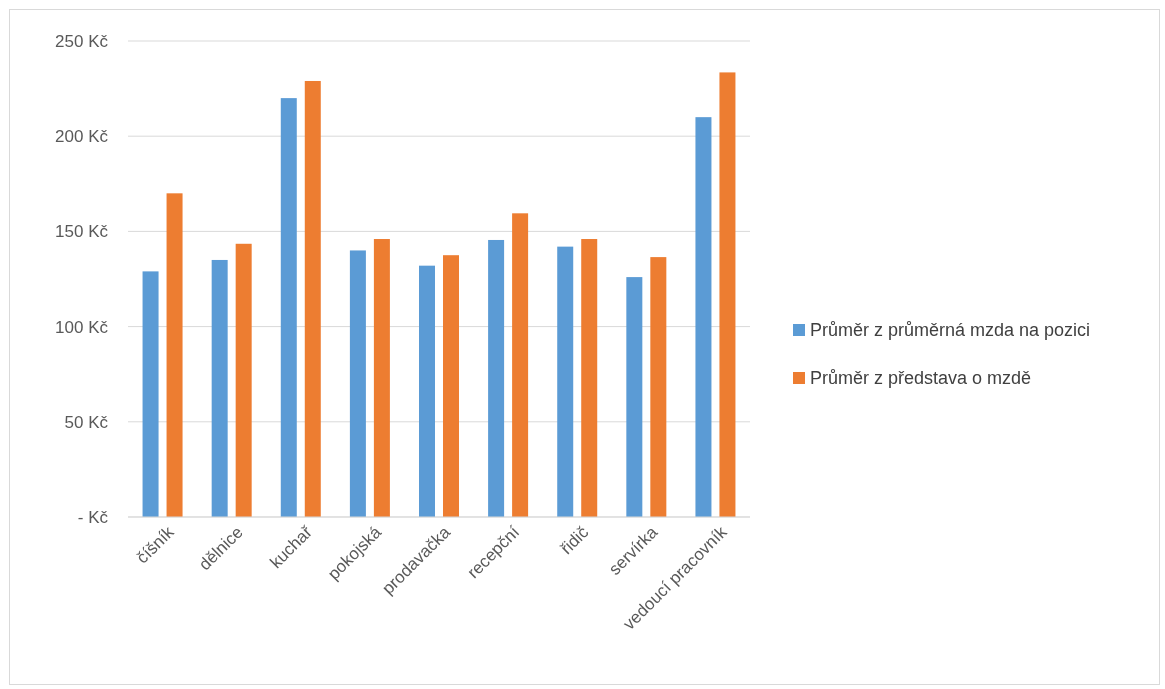 The image size is (1165, 689). What do you see at coordinates (86, 422) in the screenshot?
I see `y-tick-label: 50 Kč` at bounding box center [86, 422].